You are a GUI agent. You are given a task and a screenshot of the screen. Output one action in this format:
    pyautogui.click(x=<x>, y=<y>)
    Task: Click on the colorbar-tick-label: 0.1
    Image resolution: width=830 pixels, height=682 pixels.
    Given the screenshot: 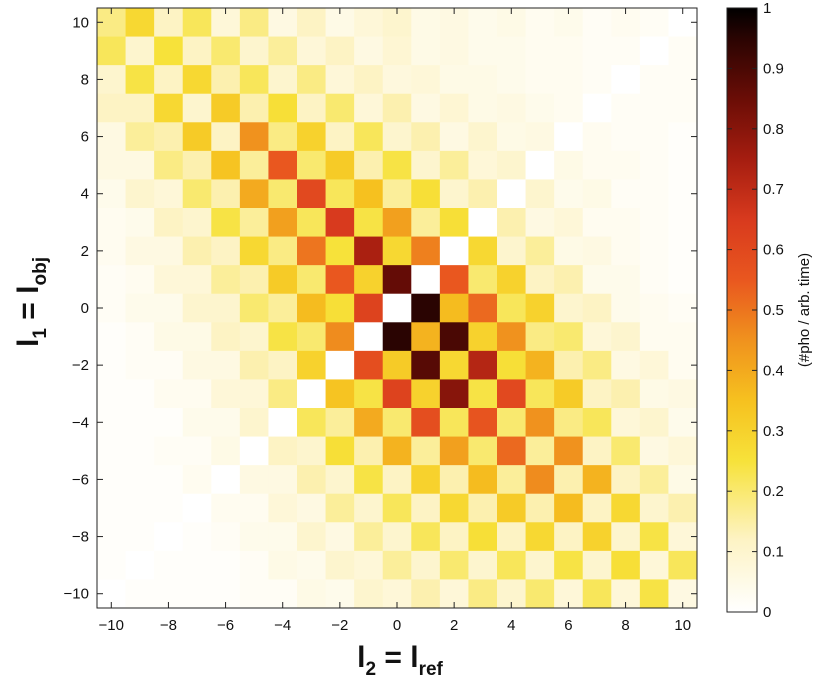 What is the action you would take?
    pyautogui.click(x=773, y=552)
    